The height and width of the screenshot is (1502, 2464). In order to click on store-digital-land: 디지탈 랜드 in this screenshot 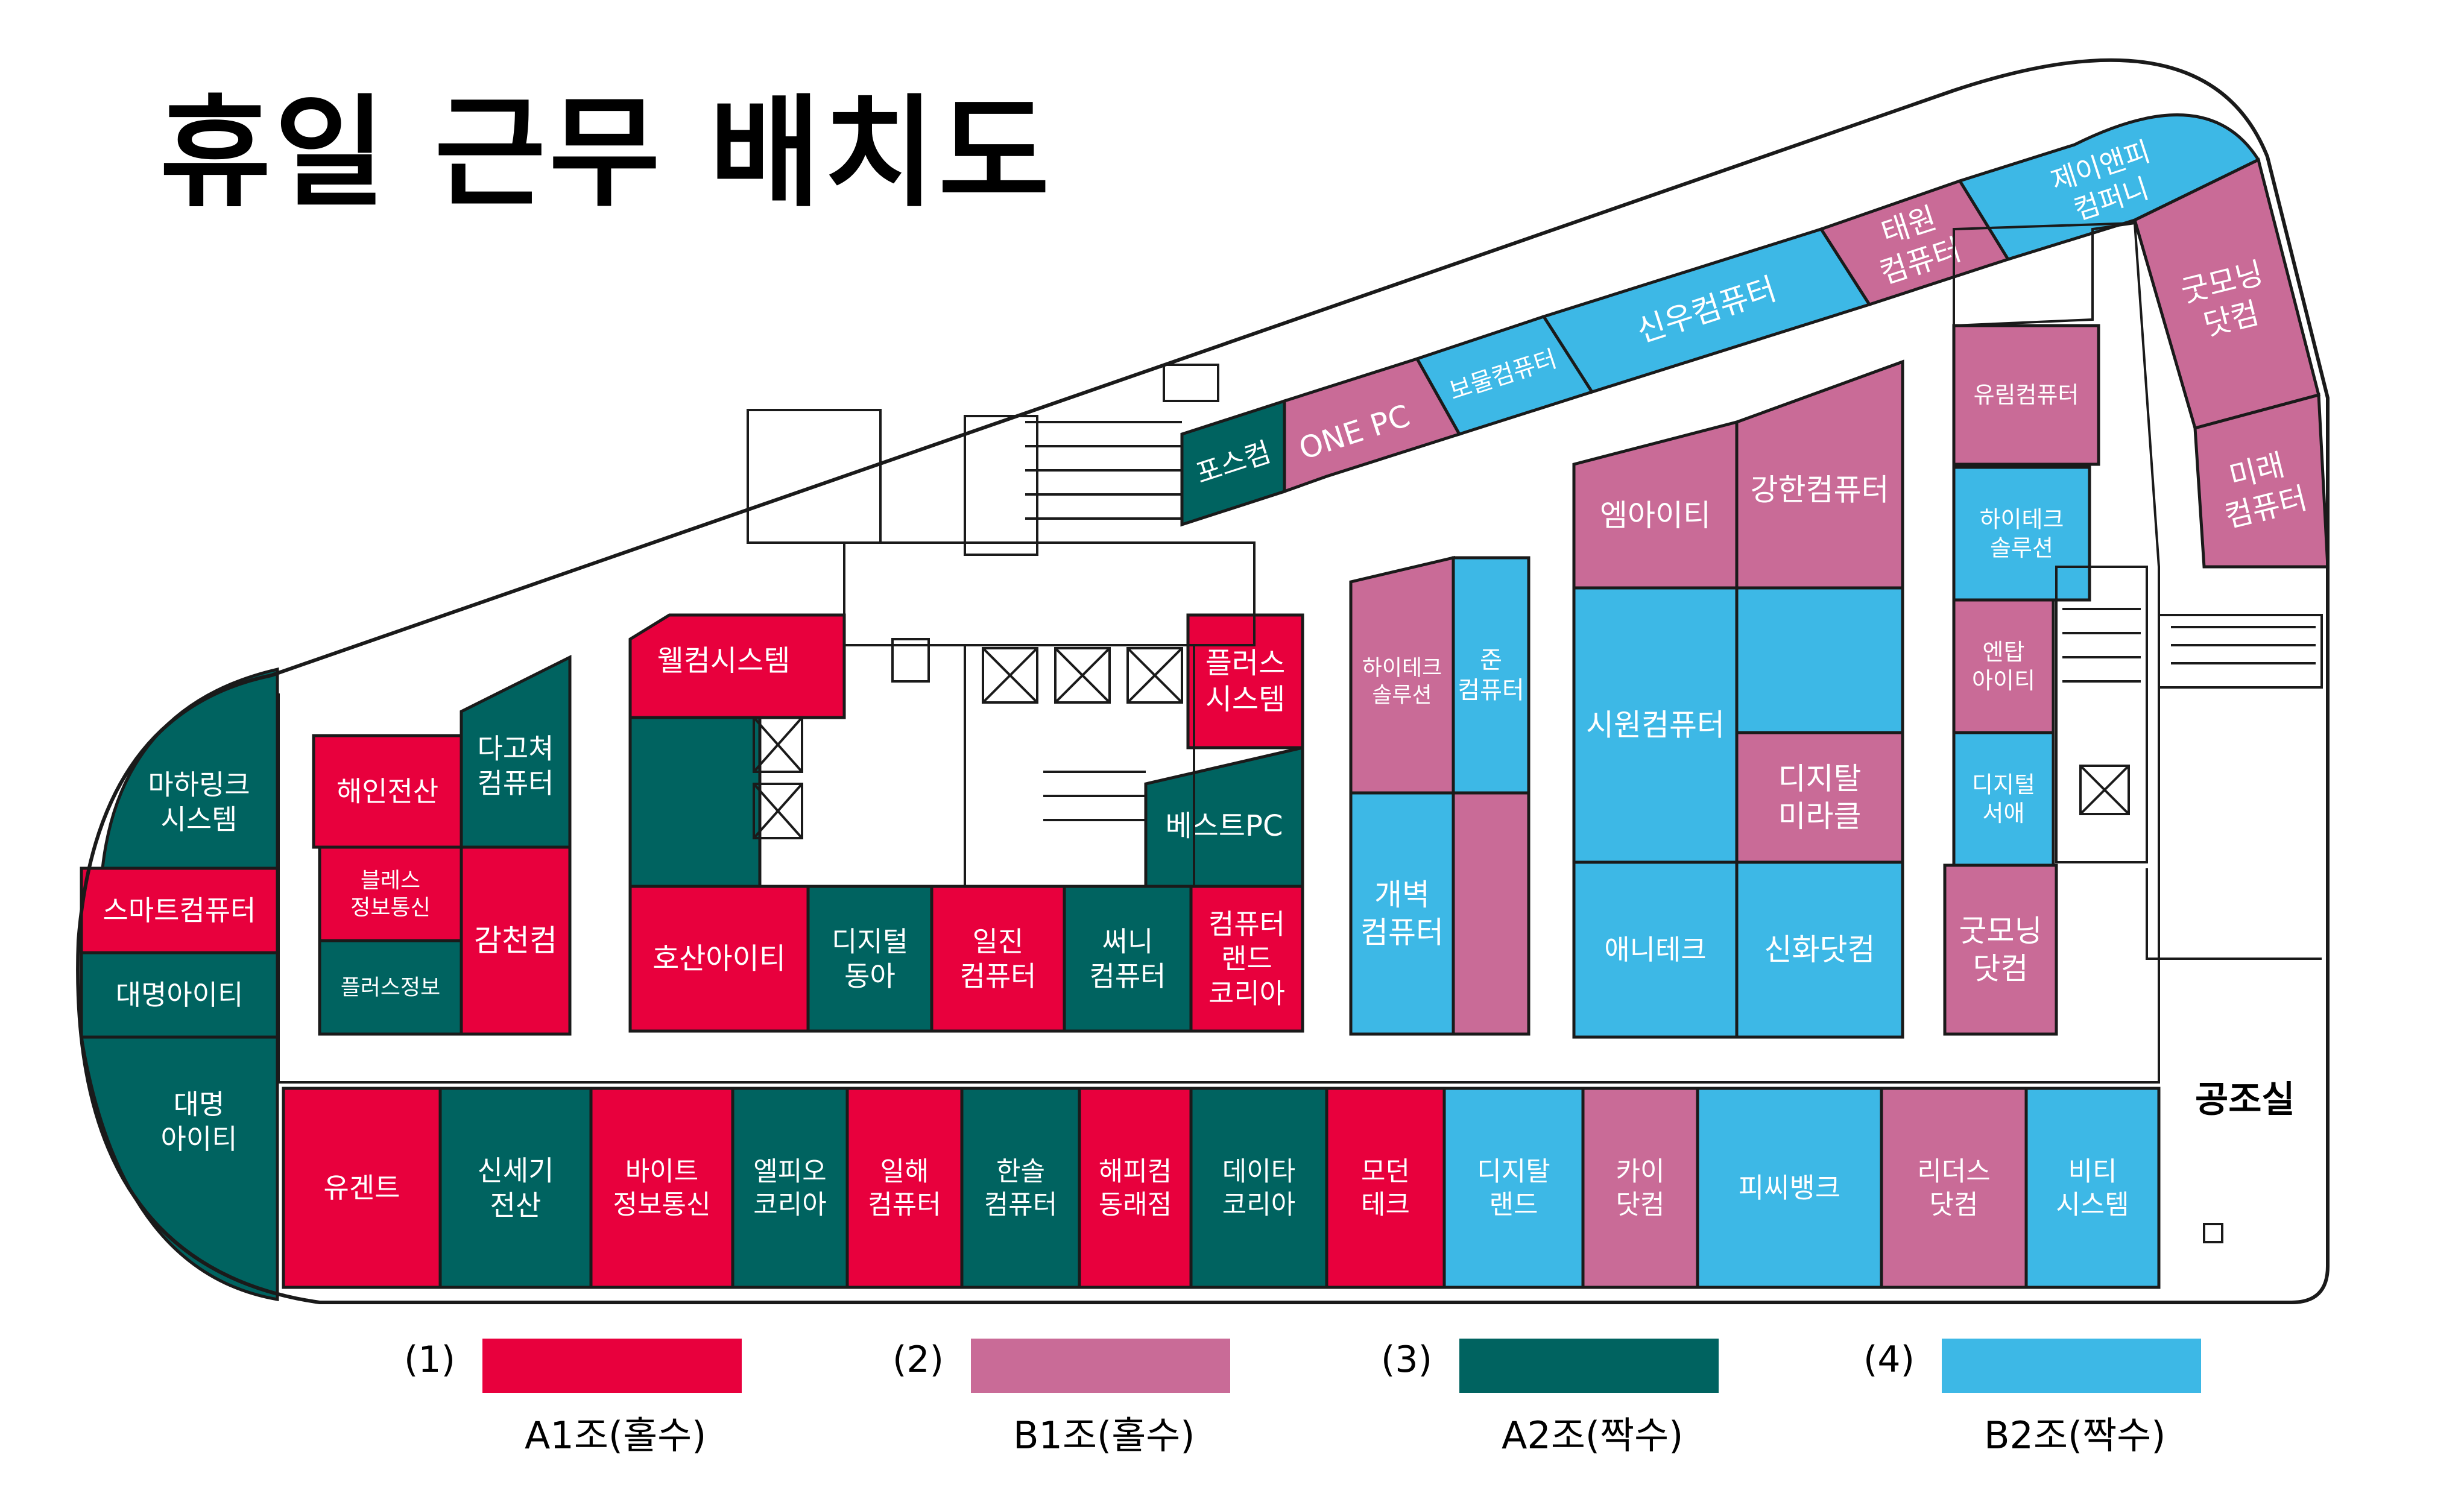, I will do `click(1513, 1188)`.